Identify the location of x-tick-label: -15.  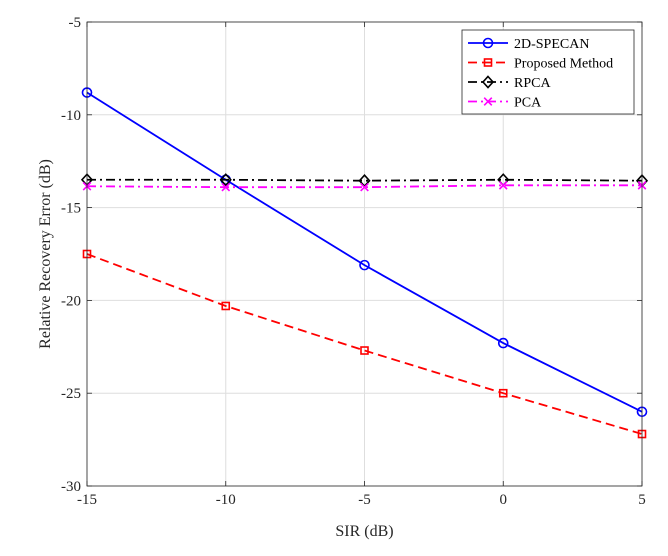
(87, 500).